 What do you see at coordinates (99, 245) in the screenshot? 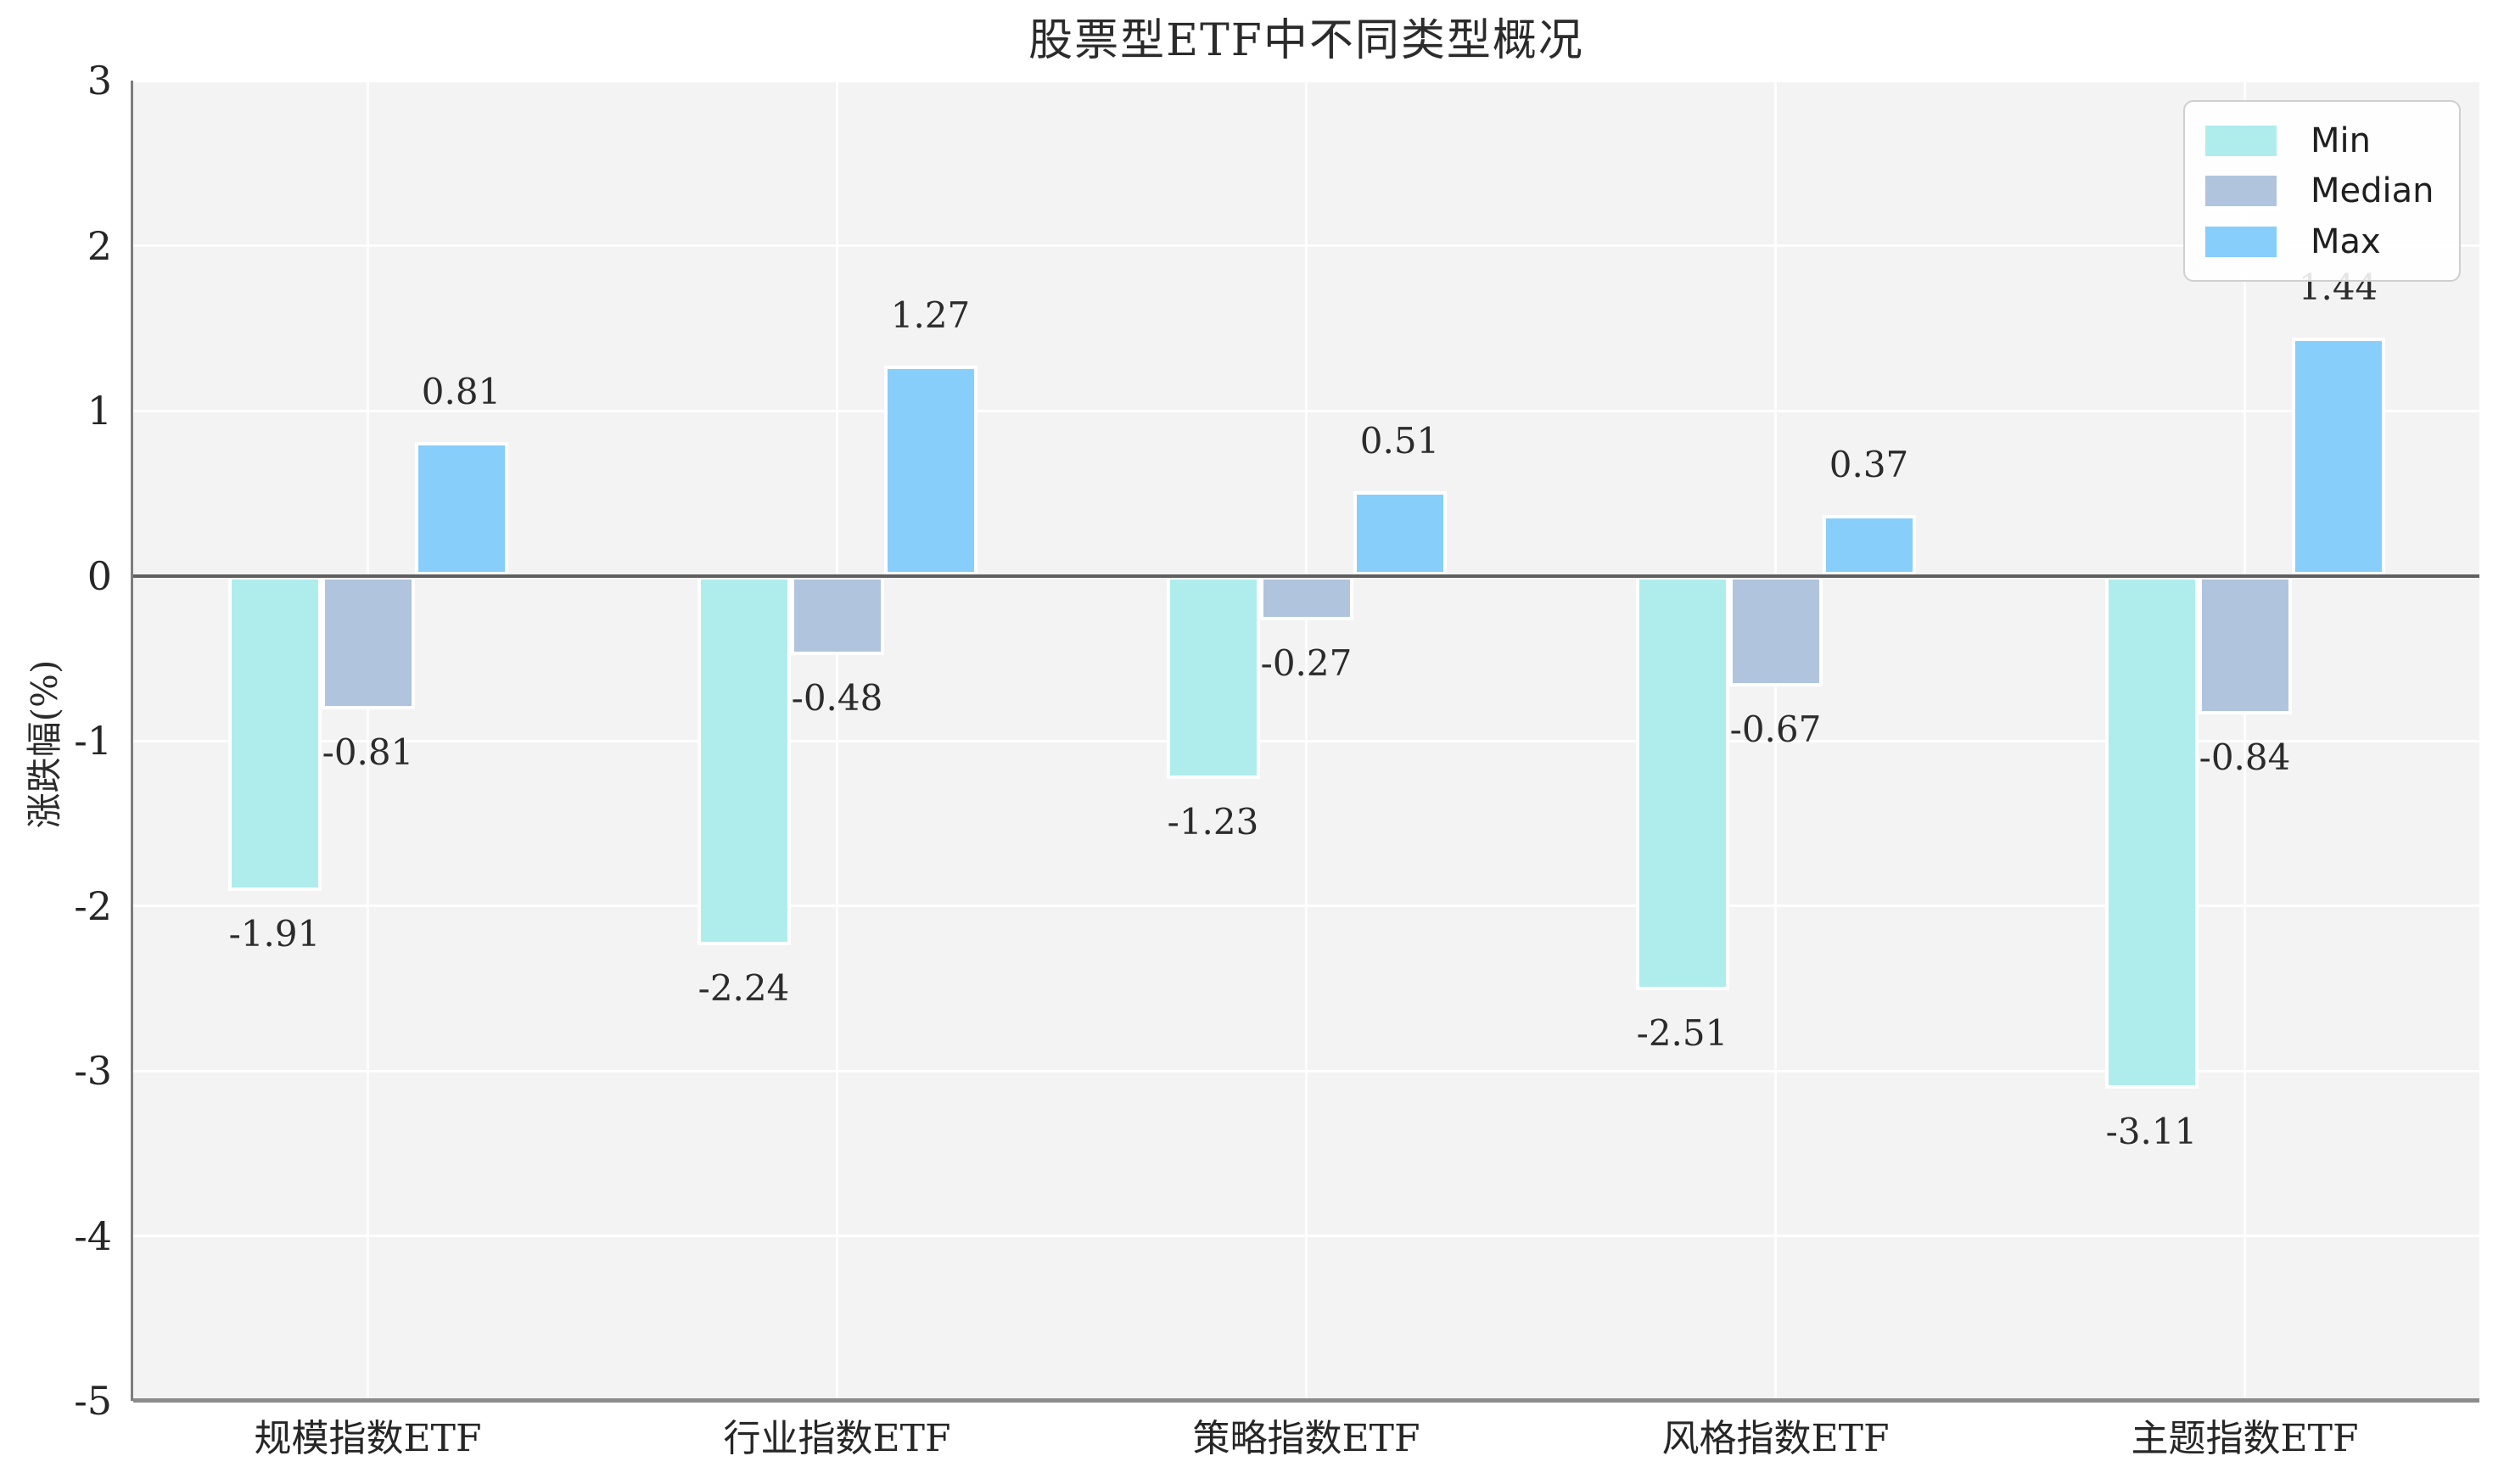
I see `y-tick-label-2: 2` at bounding box center [99, 245].